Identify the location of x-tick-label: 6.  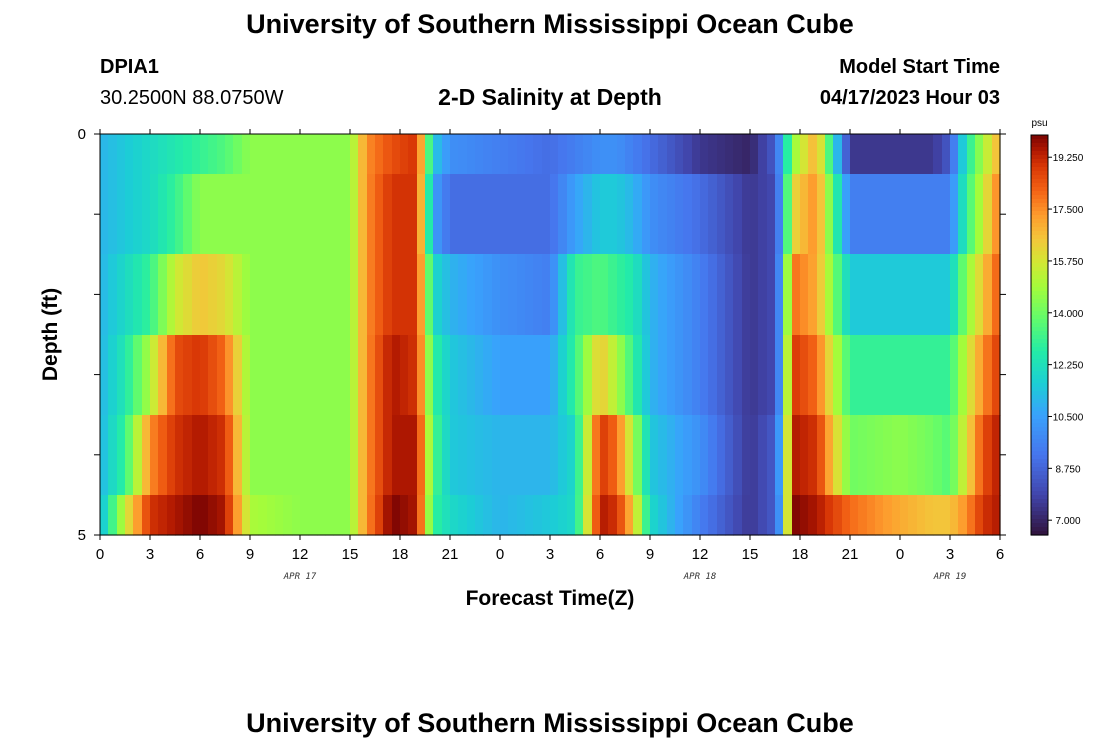
(600, 554).